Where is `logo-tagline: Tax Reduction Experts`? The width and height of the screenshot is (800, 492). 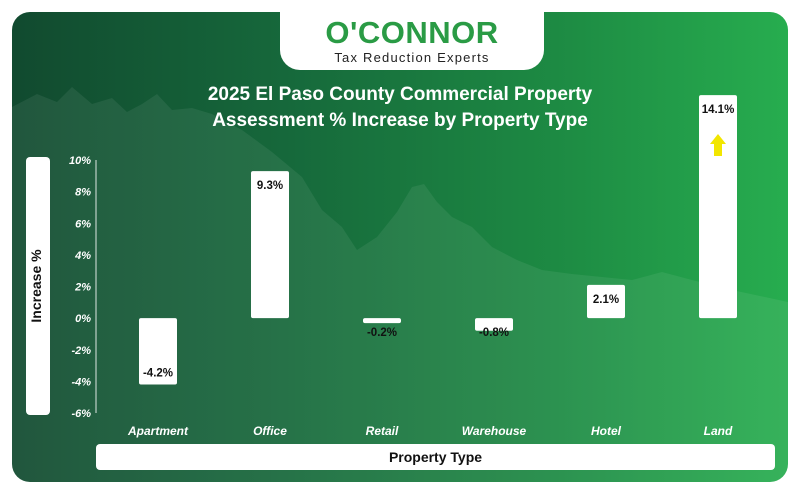 logo-tagline: Tax Reduction Experts is located at coordinates (412, 57).